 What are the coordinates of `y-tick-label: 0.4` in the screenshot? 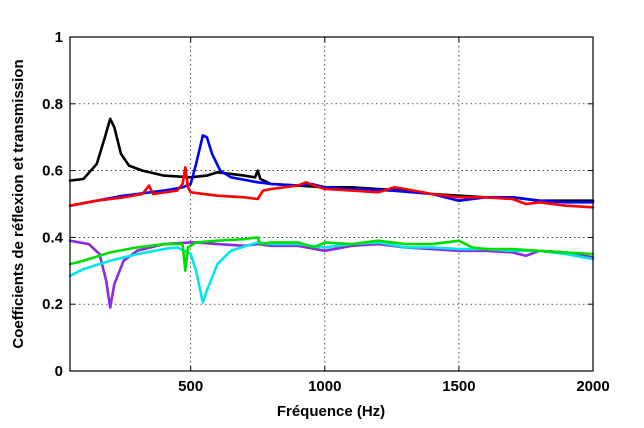 It's located at (53, 237).